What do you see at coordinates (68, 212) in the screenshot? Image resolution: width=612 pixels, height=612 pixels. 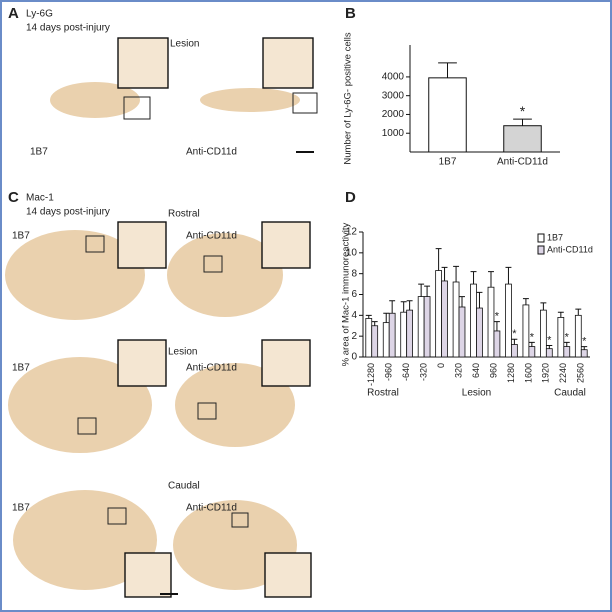 I see `time: 14 days post-injury` at bounding box center [68, 212].